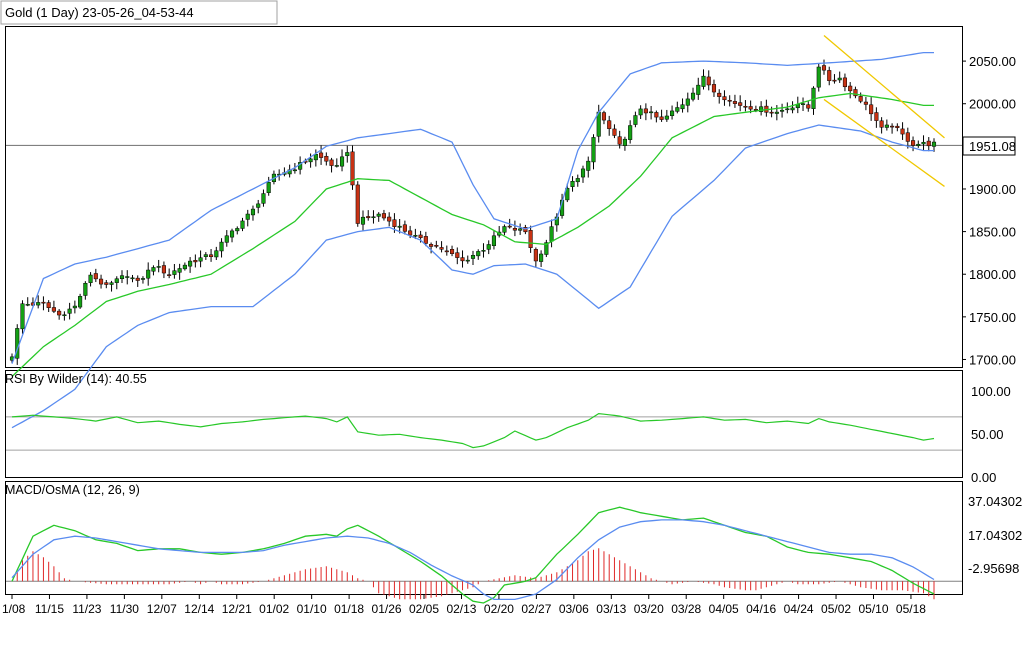  Describe the element at coordinates (461, 609) in the screenshot. I see `x-tick-label: 02/13` at that location.